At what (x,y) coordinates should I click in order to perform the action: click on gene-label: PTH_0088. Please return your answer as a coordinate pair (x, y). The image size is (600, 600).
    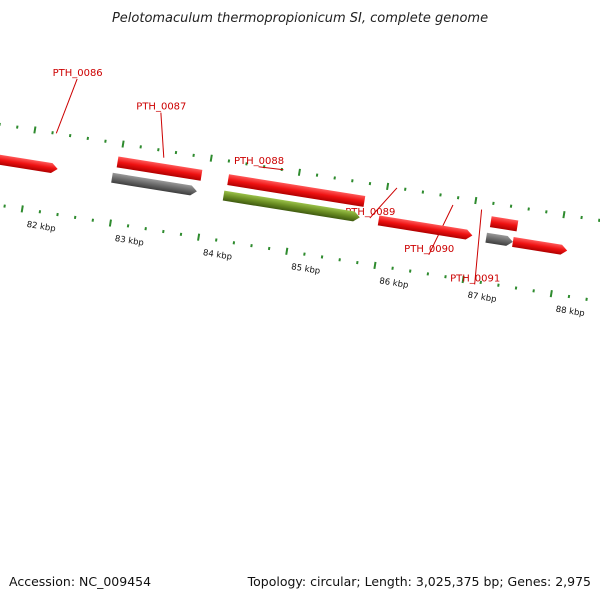
    Looking at the image, I should click on (259, 161).